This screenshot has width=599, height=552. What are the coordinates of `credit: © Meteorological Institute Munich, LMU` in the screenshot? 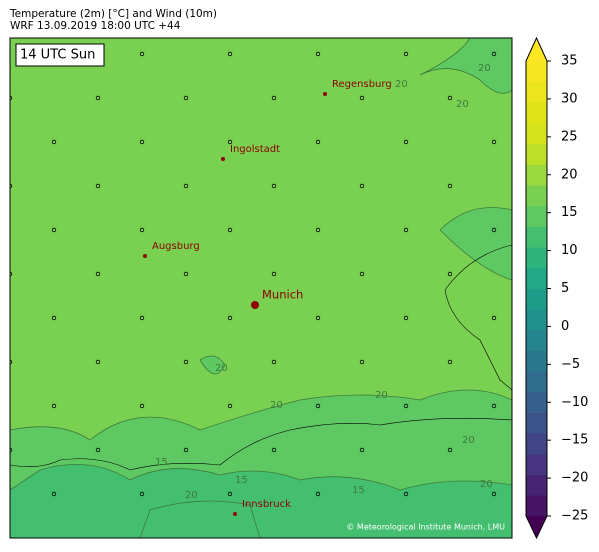 It's located at (425, 527).